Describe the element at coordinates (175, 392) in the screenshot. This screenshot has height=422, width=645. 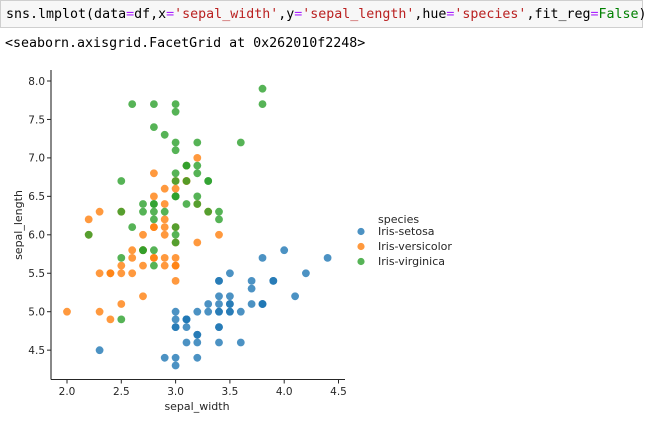
I see `x-tick-label: 3.0` at that location.